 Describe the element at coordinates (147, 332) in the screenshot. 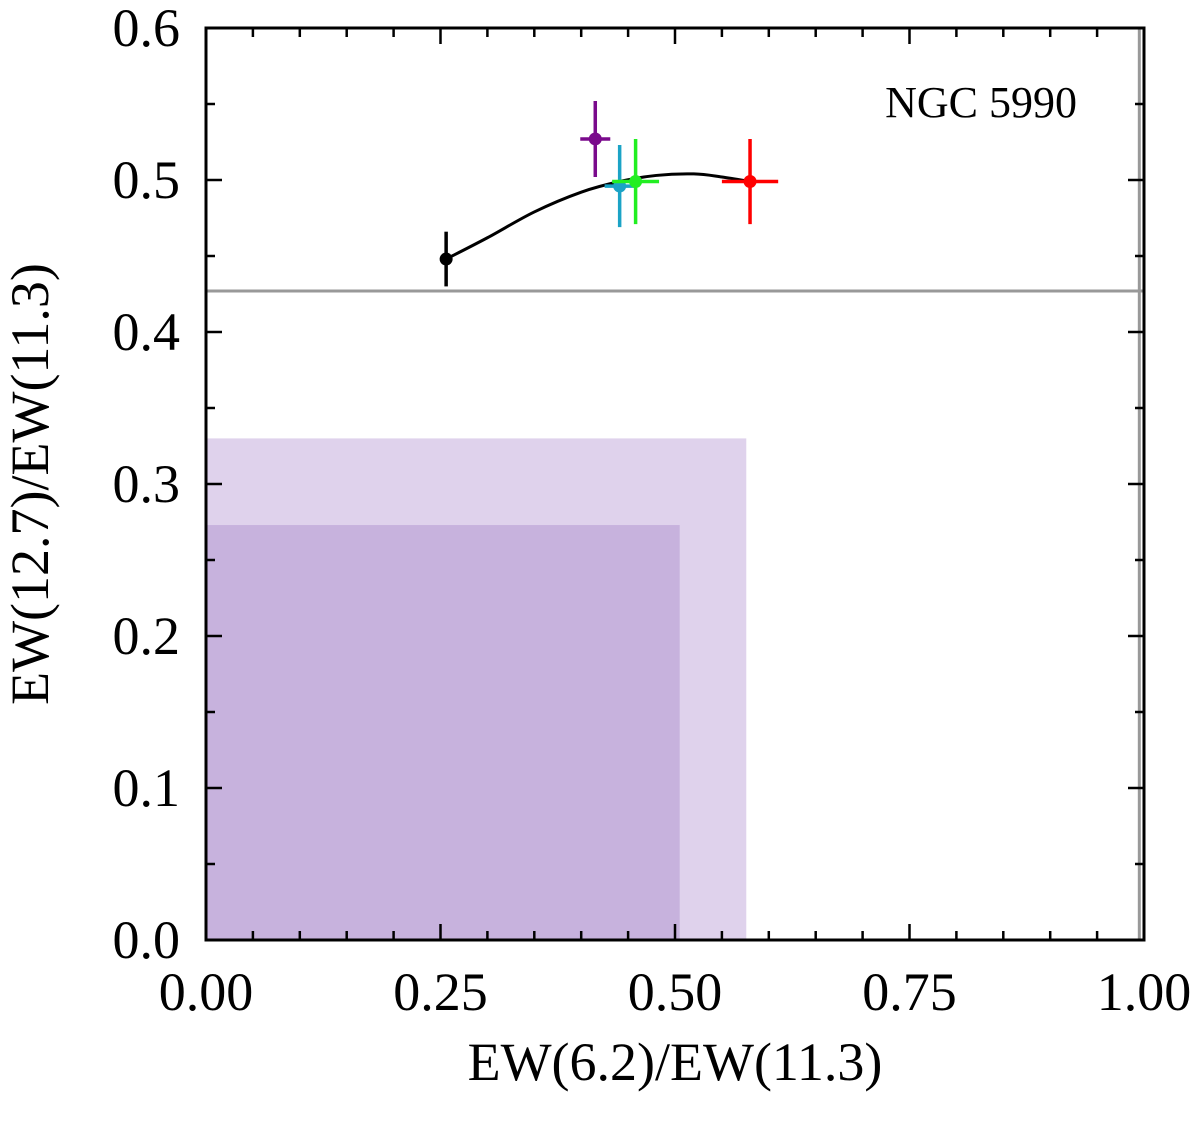

I see `y-tick-label: 0.4` at that location.